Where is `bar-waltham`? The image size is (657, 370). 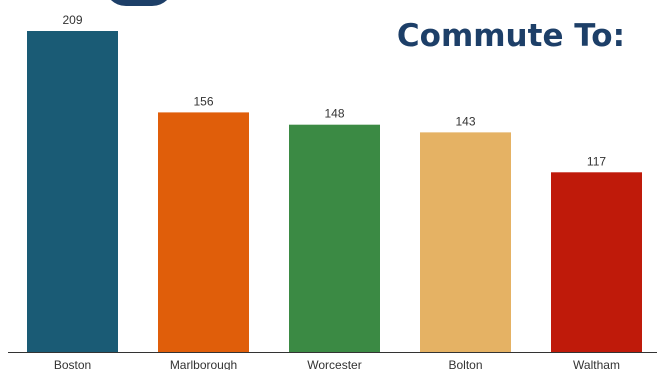
bar-waltham is located at coordinates (596, 262).